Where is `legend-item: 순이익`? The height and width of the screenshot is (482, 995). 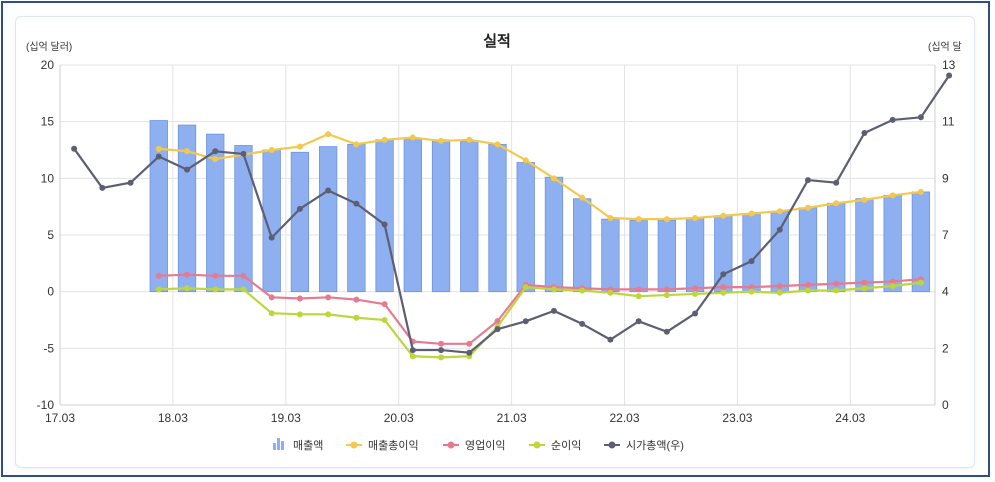 legend-item: 순이익 is located at coordinates (555, 445).